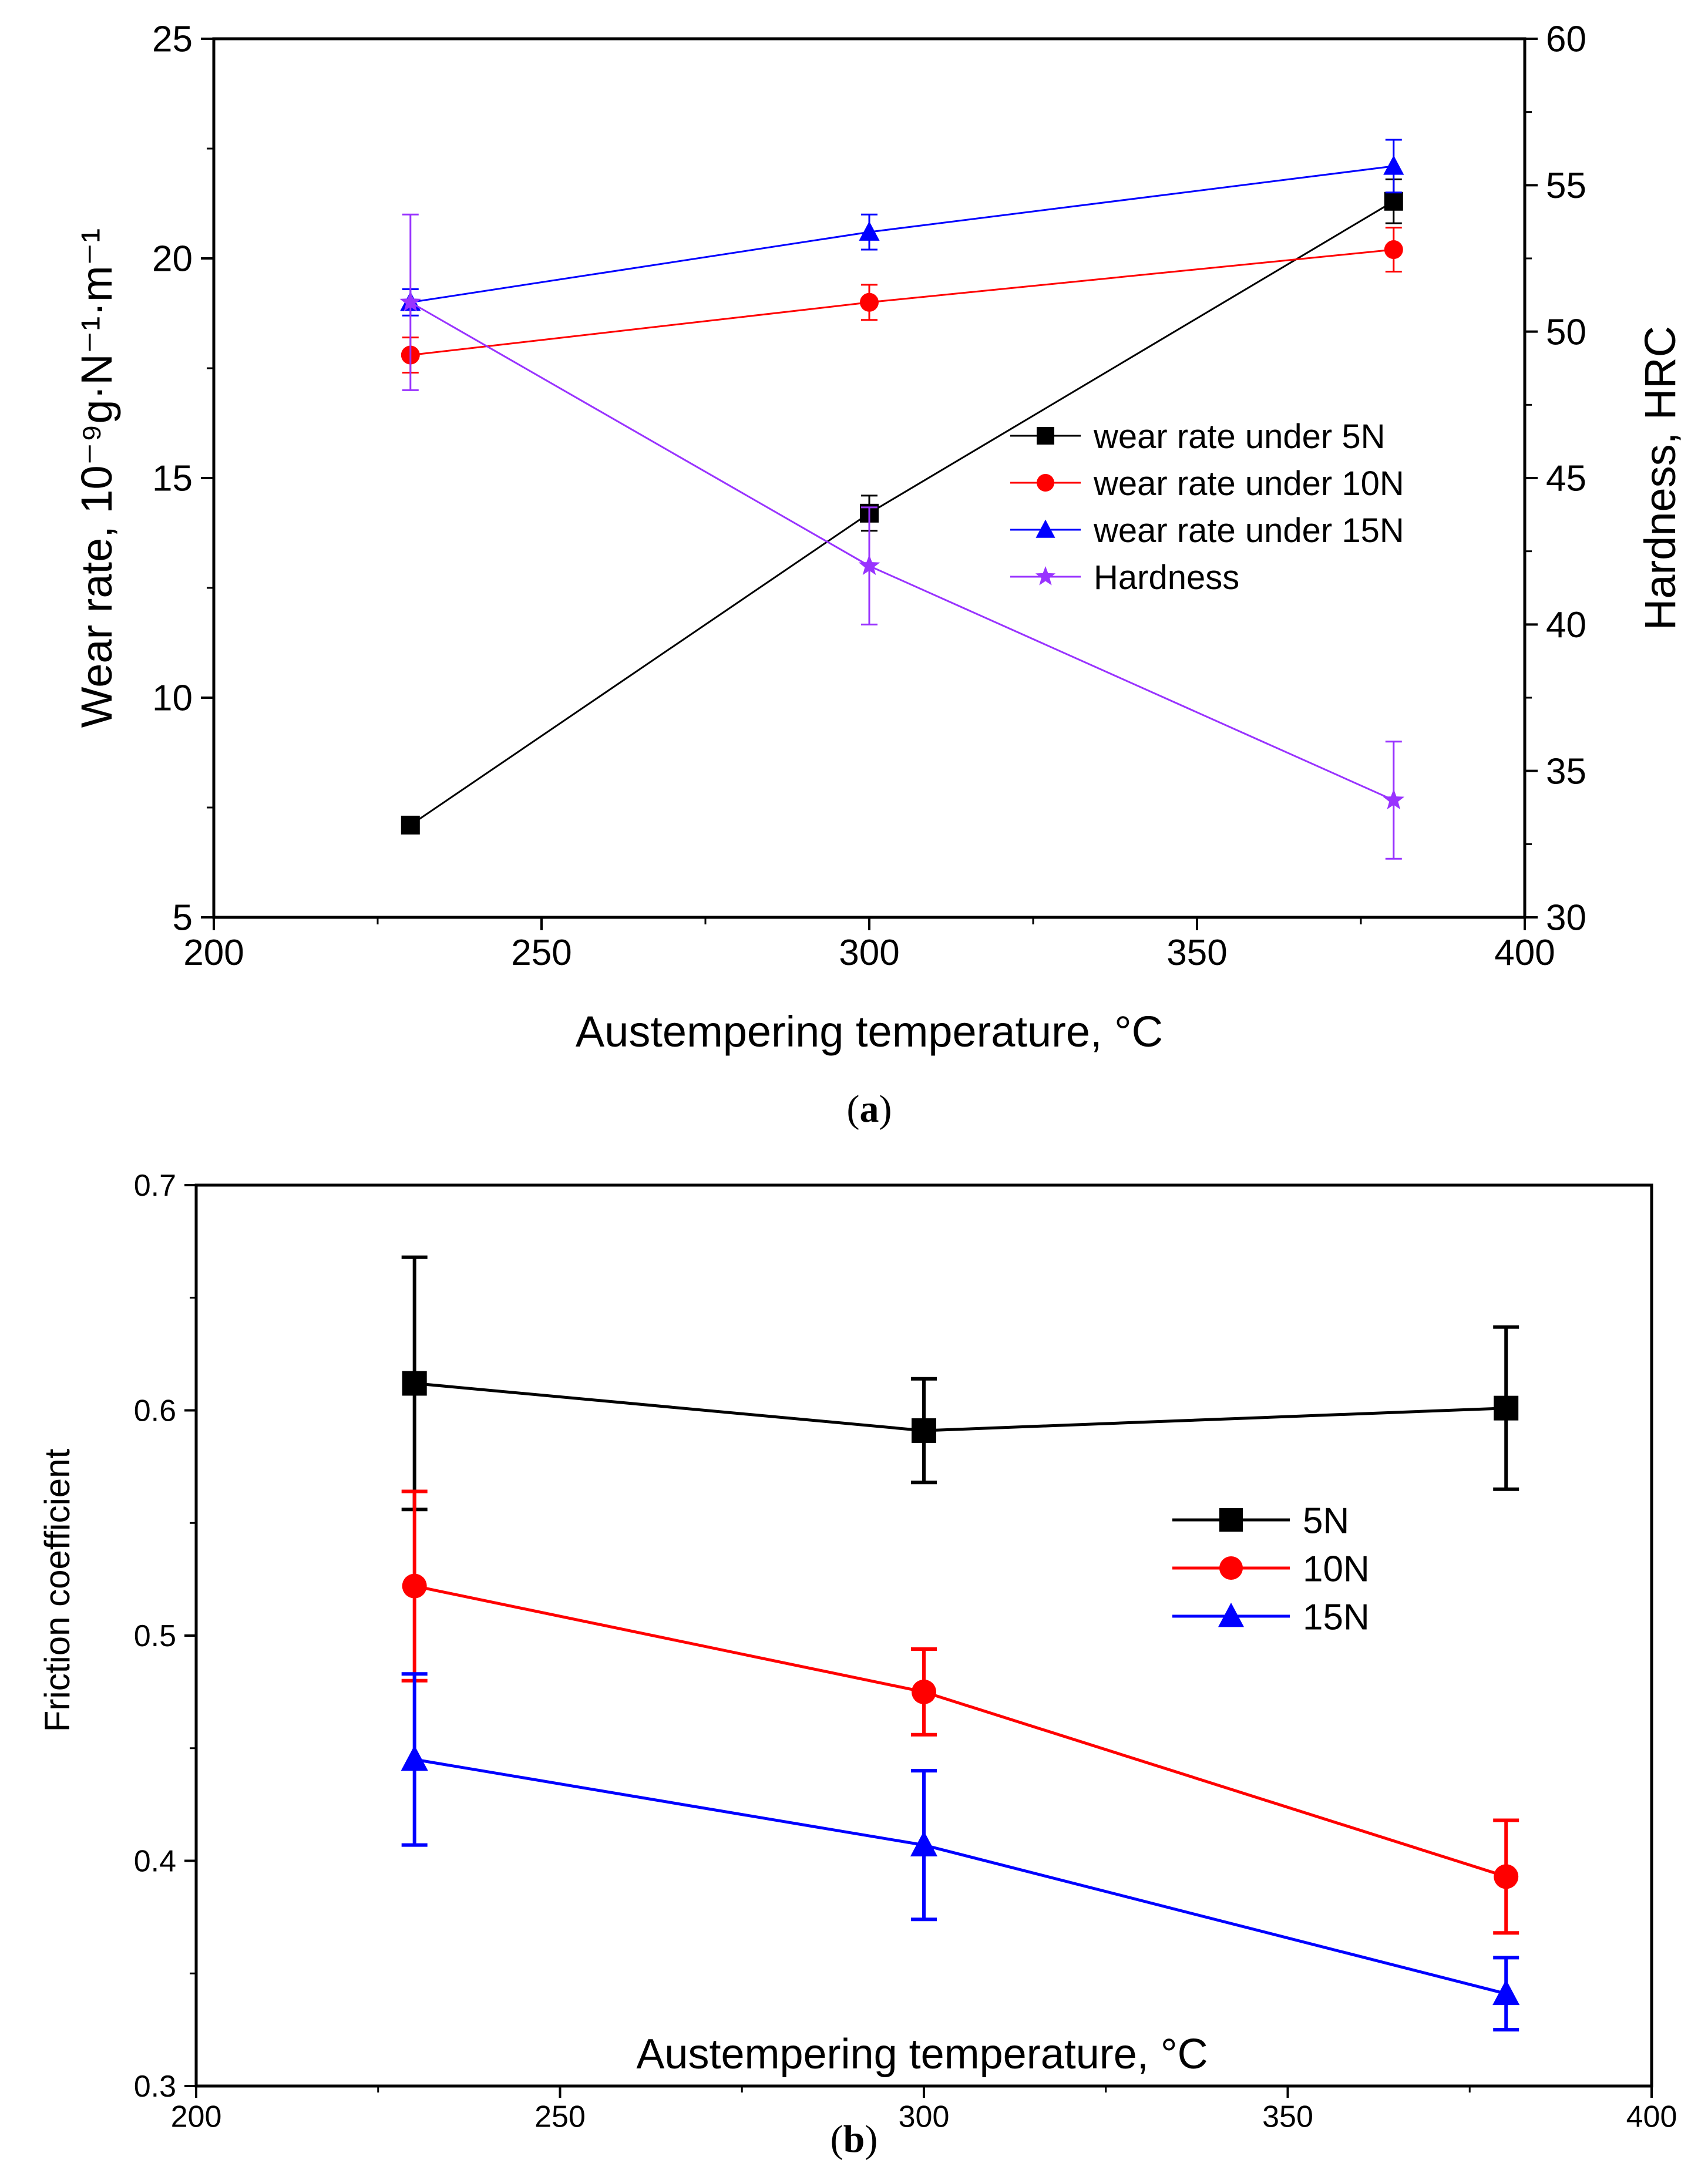  Describe the element at coordinates (1566, 186) in the screenshot. I see `y2-tick-label-a: 55` at that location.